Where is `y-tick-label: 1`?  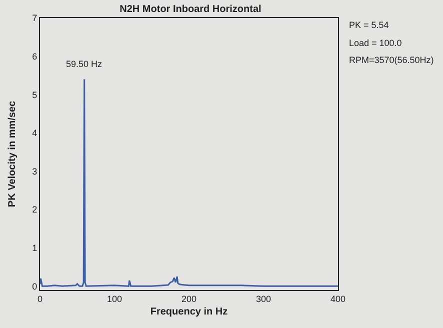
y-tick-label: 1 is located at coordinates (35, 248).